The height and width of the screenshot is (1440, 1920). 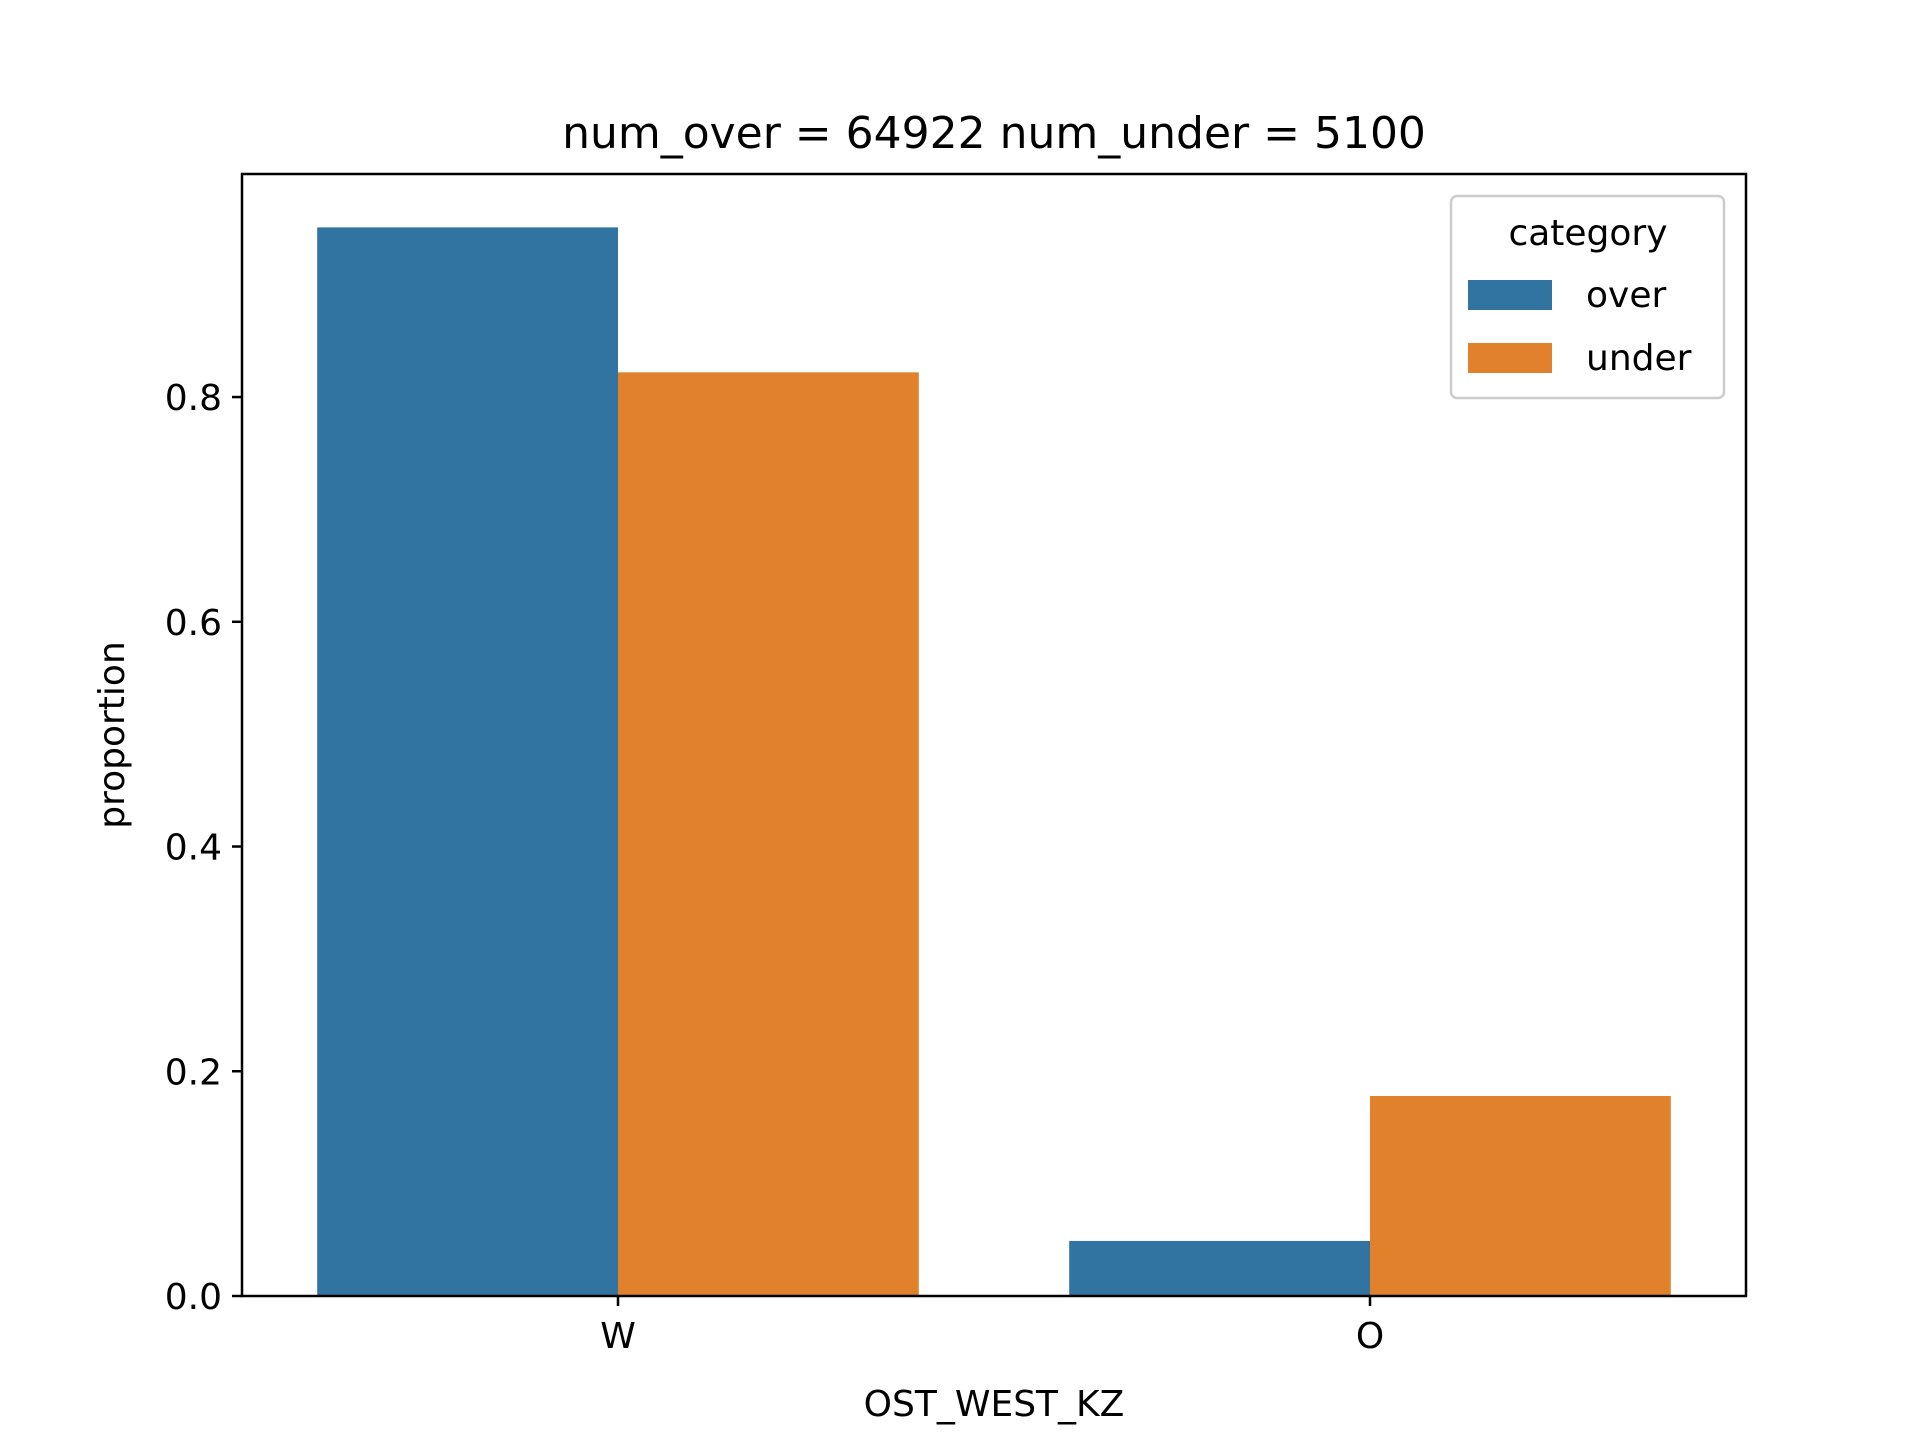 I want to click on x-tick-label-W: W, so click(x=618, y=1336).